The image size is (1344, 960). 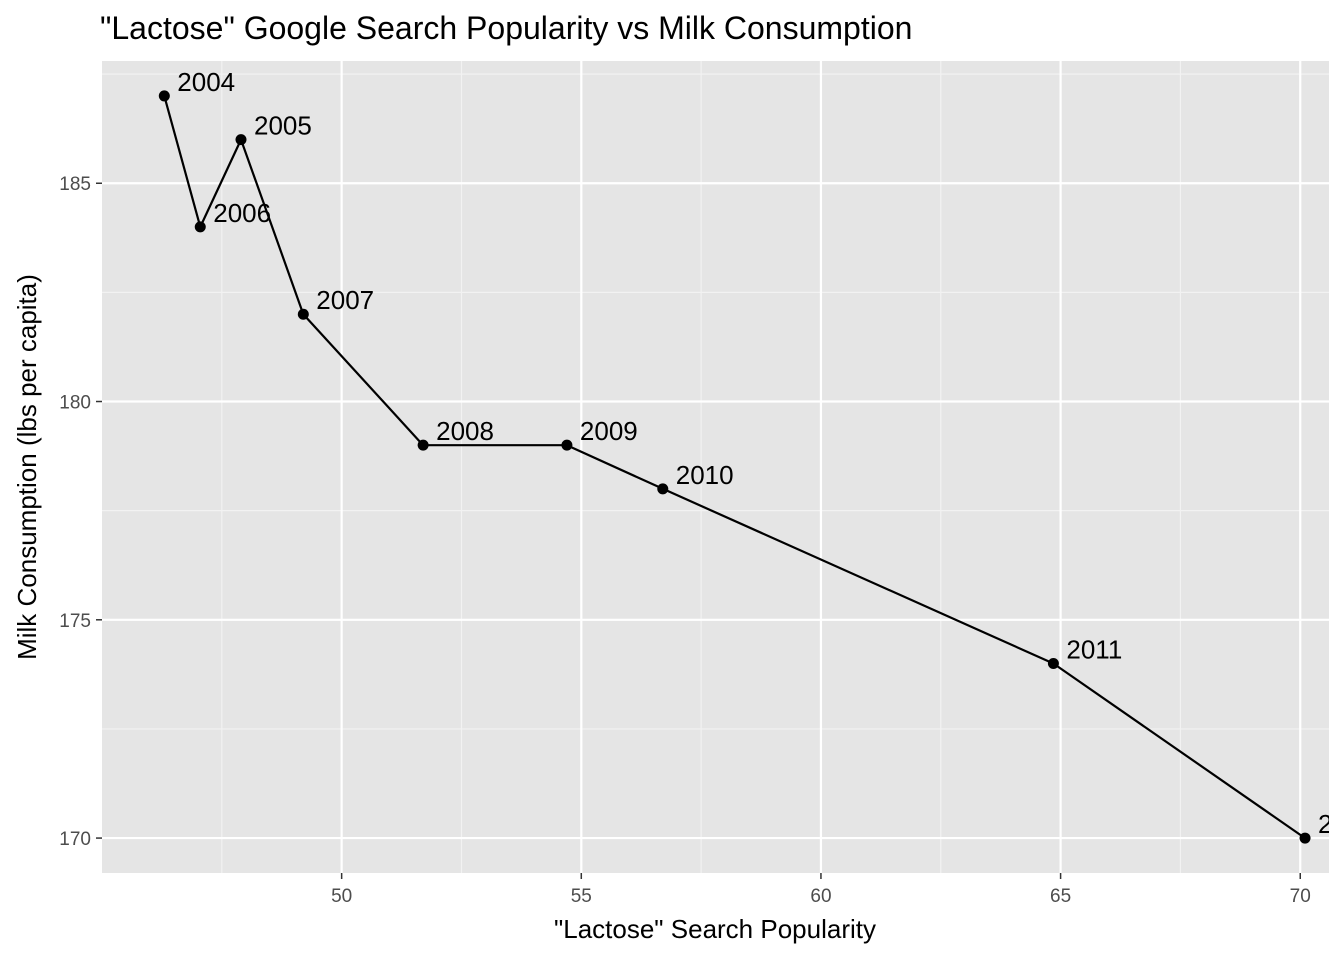 What do you see at coordinates (581, 896) in the screenshot?
I see `x-tick-label: 55` at bounding box center [581, 896].